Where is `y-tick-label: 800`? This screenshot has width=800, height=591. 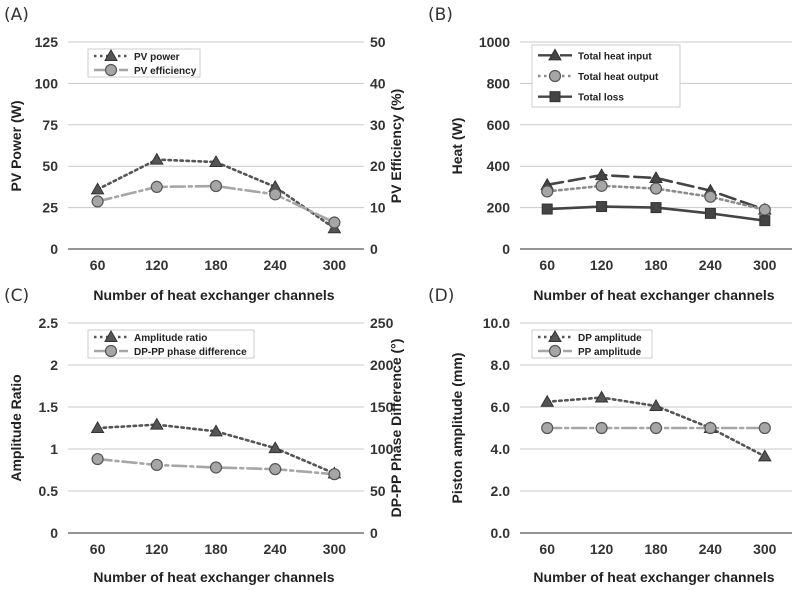 y-tick-label: 800 is located at coordinates (499, 83).